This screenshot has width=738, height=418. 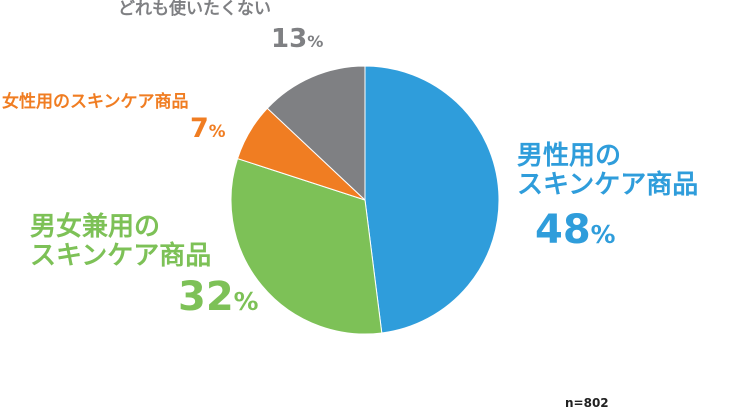 What do you see at coordinates (569, 156) in the screenshot?
I see `label-mens-skincare-line1: 男性用の` at bounding box center [569, 156].